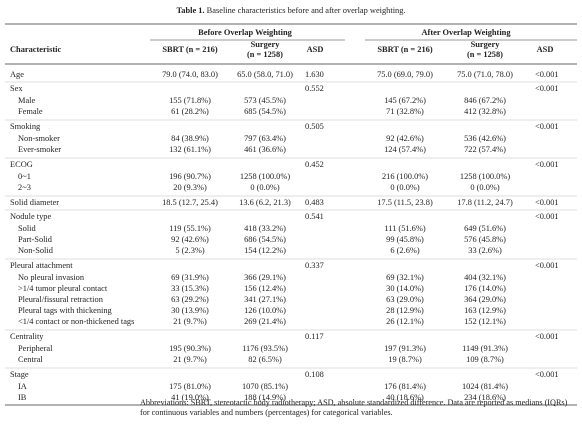 This screenshot has height=424, width=582. I want to click on row-label: Peripheral, so click(35, 348).